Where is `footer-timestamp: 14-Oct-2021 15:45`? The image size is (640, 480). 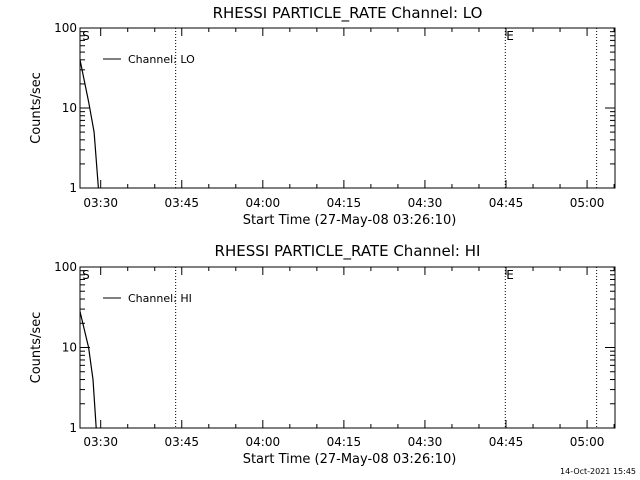
footer-timestamp: 14-Oct-2021 15:45 is located at coordinates (598, 471).